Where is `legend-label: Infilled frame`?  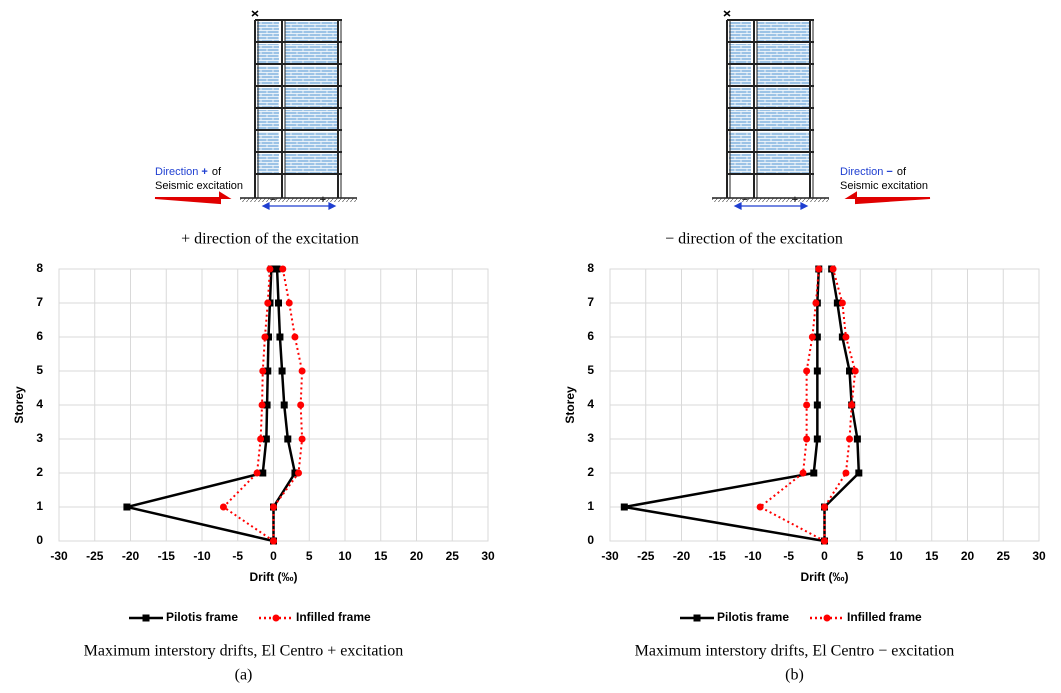
legend-label: Infilled frame is located at coordinates (884, 617).